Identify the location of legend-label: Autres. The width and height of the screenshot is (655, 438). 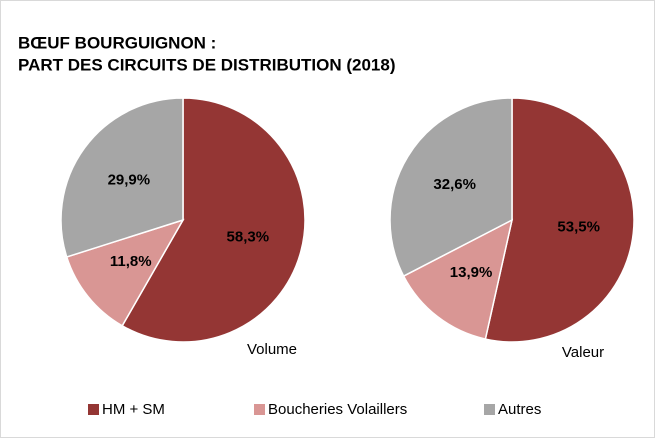
(519, 409).